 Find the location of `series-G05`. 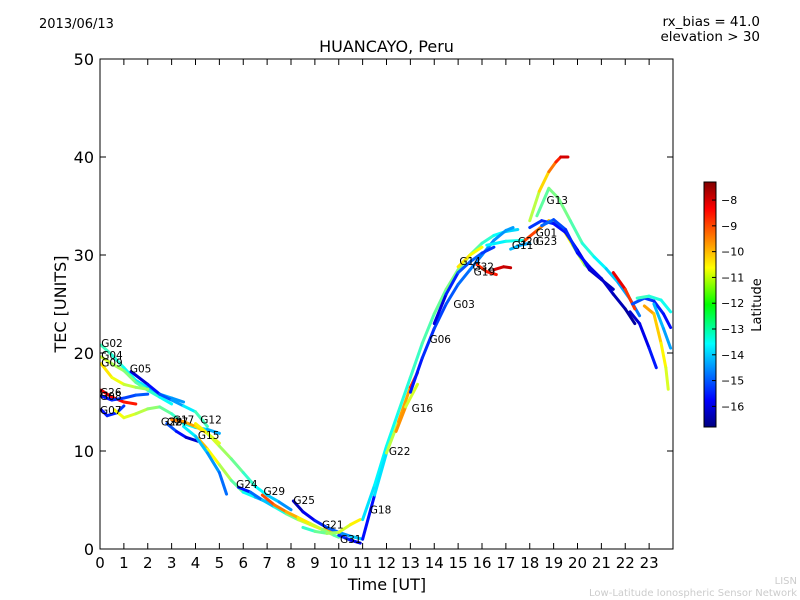

series-G05 is located at coordinates (169, 399).